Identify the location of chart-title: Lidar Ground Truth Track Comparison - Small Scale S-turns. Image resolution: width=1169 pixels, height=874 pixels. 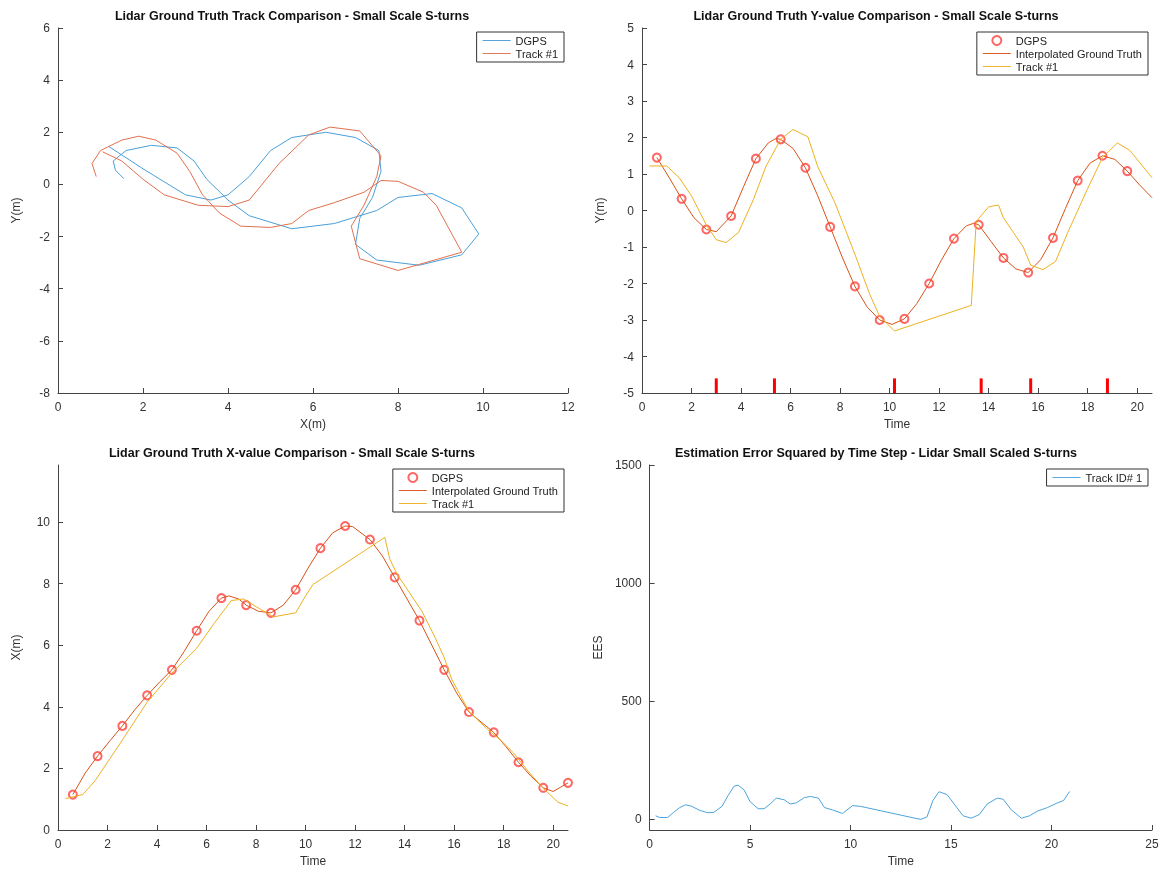
(292, 15).